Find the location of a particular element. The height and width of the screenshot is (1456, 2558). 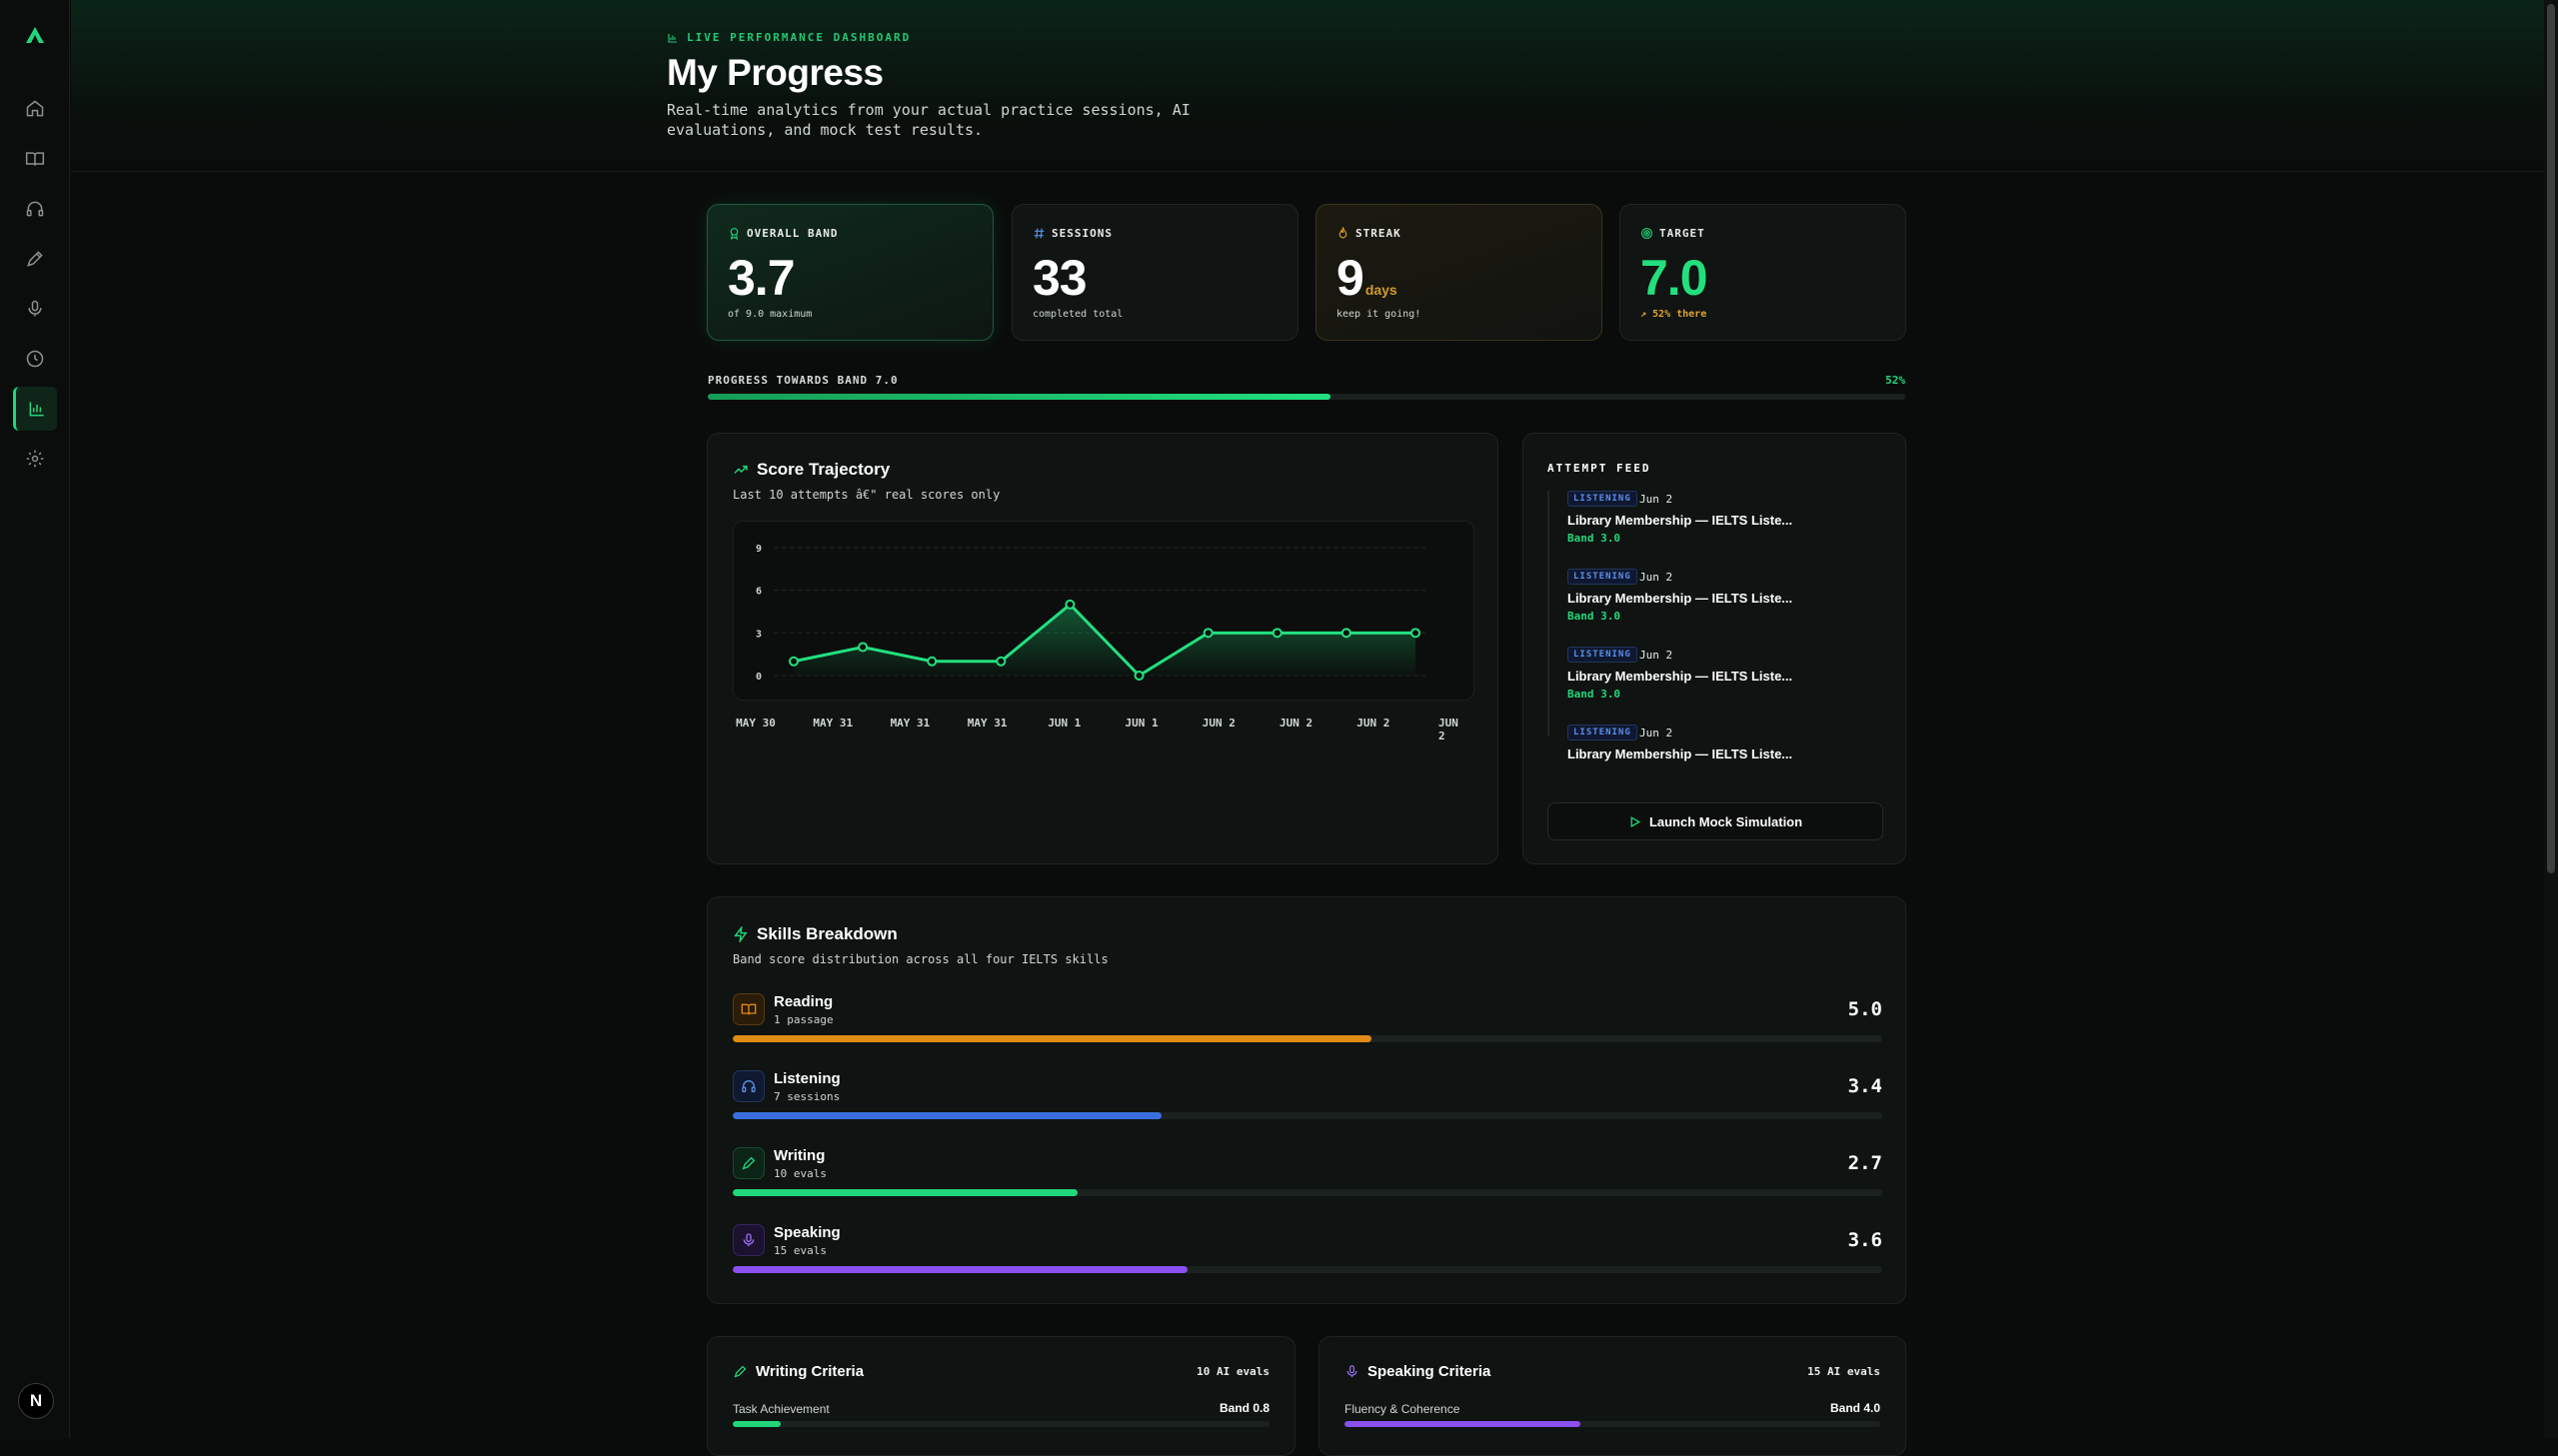

skill-score: 2.7 is located at coordinates (1865, 1163).